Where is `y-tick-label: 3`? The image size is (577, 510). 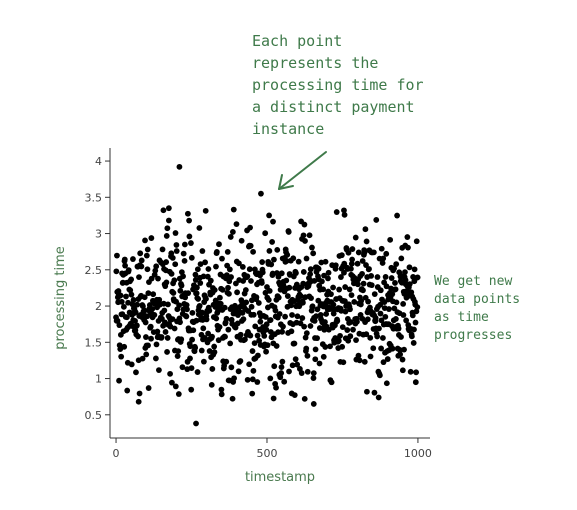
y-tick-label: 3 is located at coordinates (98, 234).